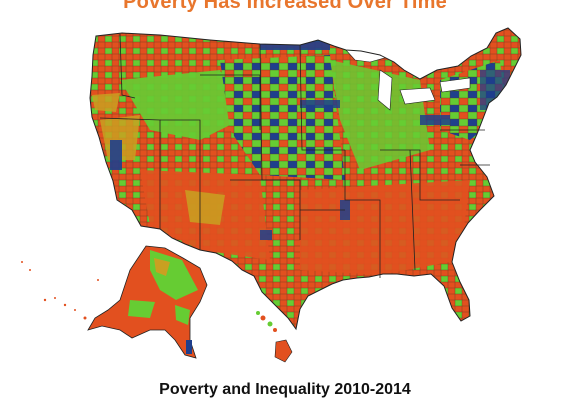 Image resolution: width=570 pixels, height=400 pixels. I want to click on map-title: Poverty Has Increased Over Time, so click(285, 6).